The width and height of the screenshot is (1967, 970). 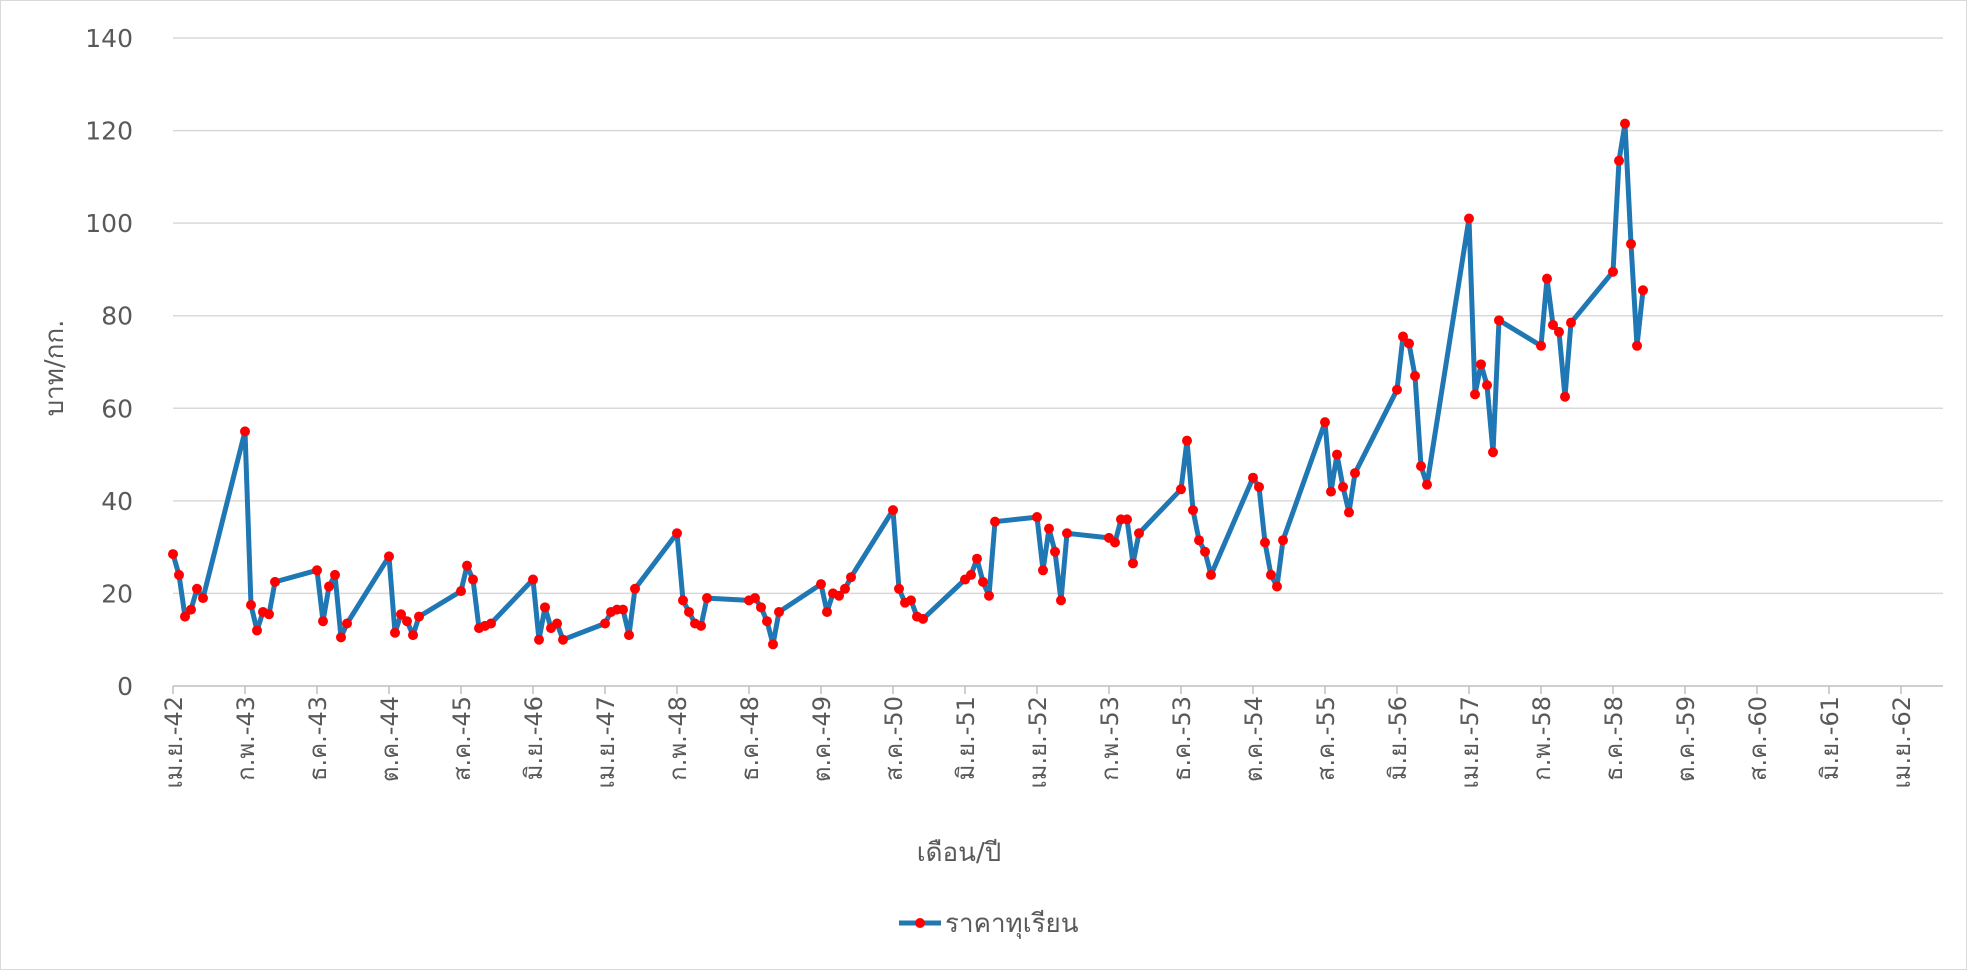 What do you see at coordinates (894, 738) in the screenshot?
I see `x-tick-label: ส.ค.-50` at bounding box center [894, 738].